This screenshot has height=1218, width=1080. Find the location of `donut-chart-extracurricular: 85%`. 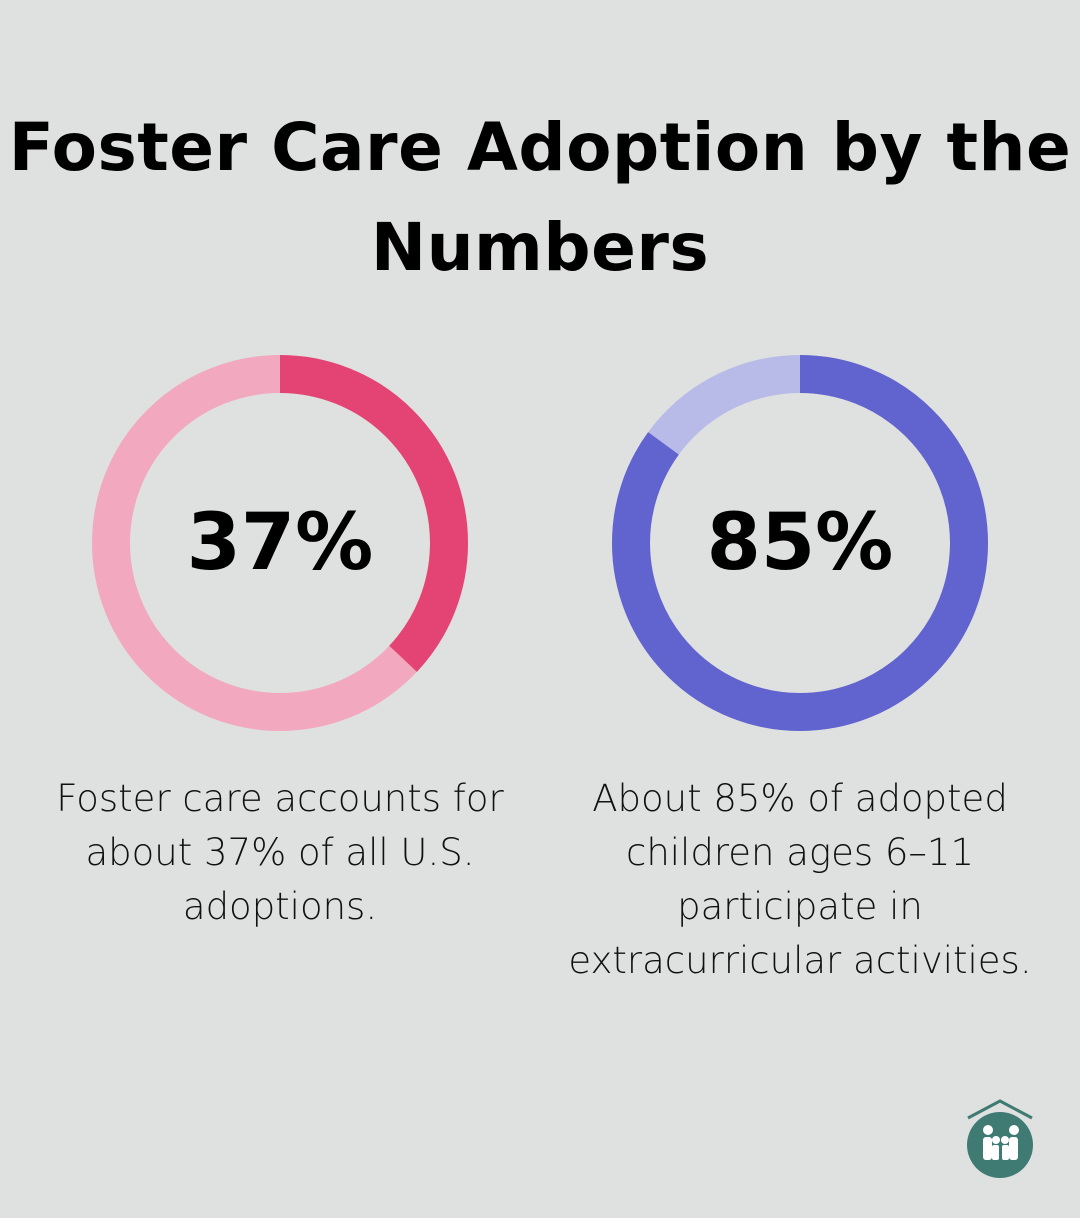

donut-chart-extracurricular: 85% is located at coordinates (800, 543).